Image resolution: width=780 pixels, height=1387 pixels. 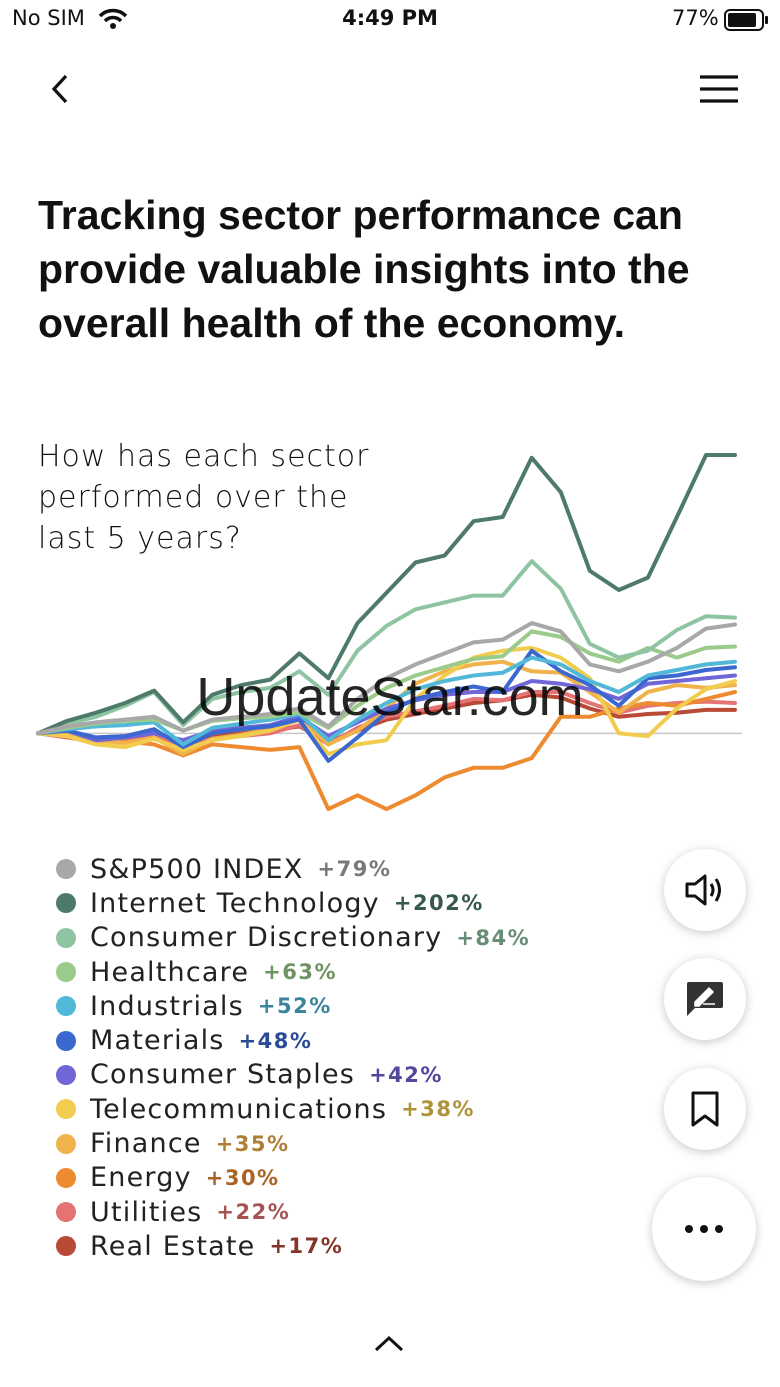 What do you see at coordinates (293, 1212) in the screenshot?
I see `legend-item: Utilities +22%` at bounding box center [293, 1212].